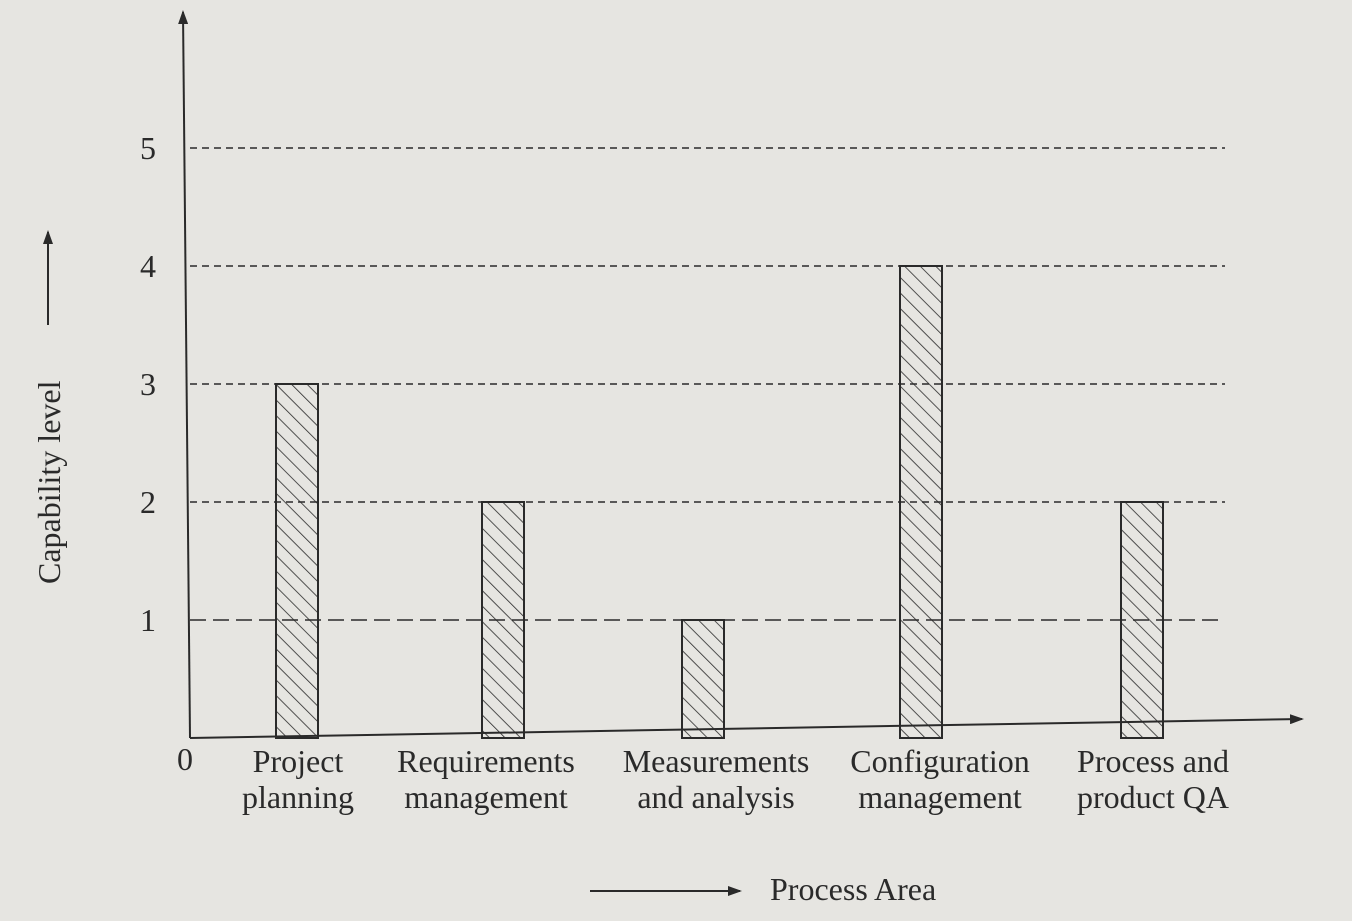 Image resolution: width=1352 pixels, height=921 pixels. I want to click on x-category-label-4-line-2: management, so click(940, 797).